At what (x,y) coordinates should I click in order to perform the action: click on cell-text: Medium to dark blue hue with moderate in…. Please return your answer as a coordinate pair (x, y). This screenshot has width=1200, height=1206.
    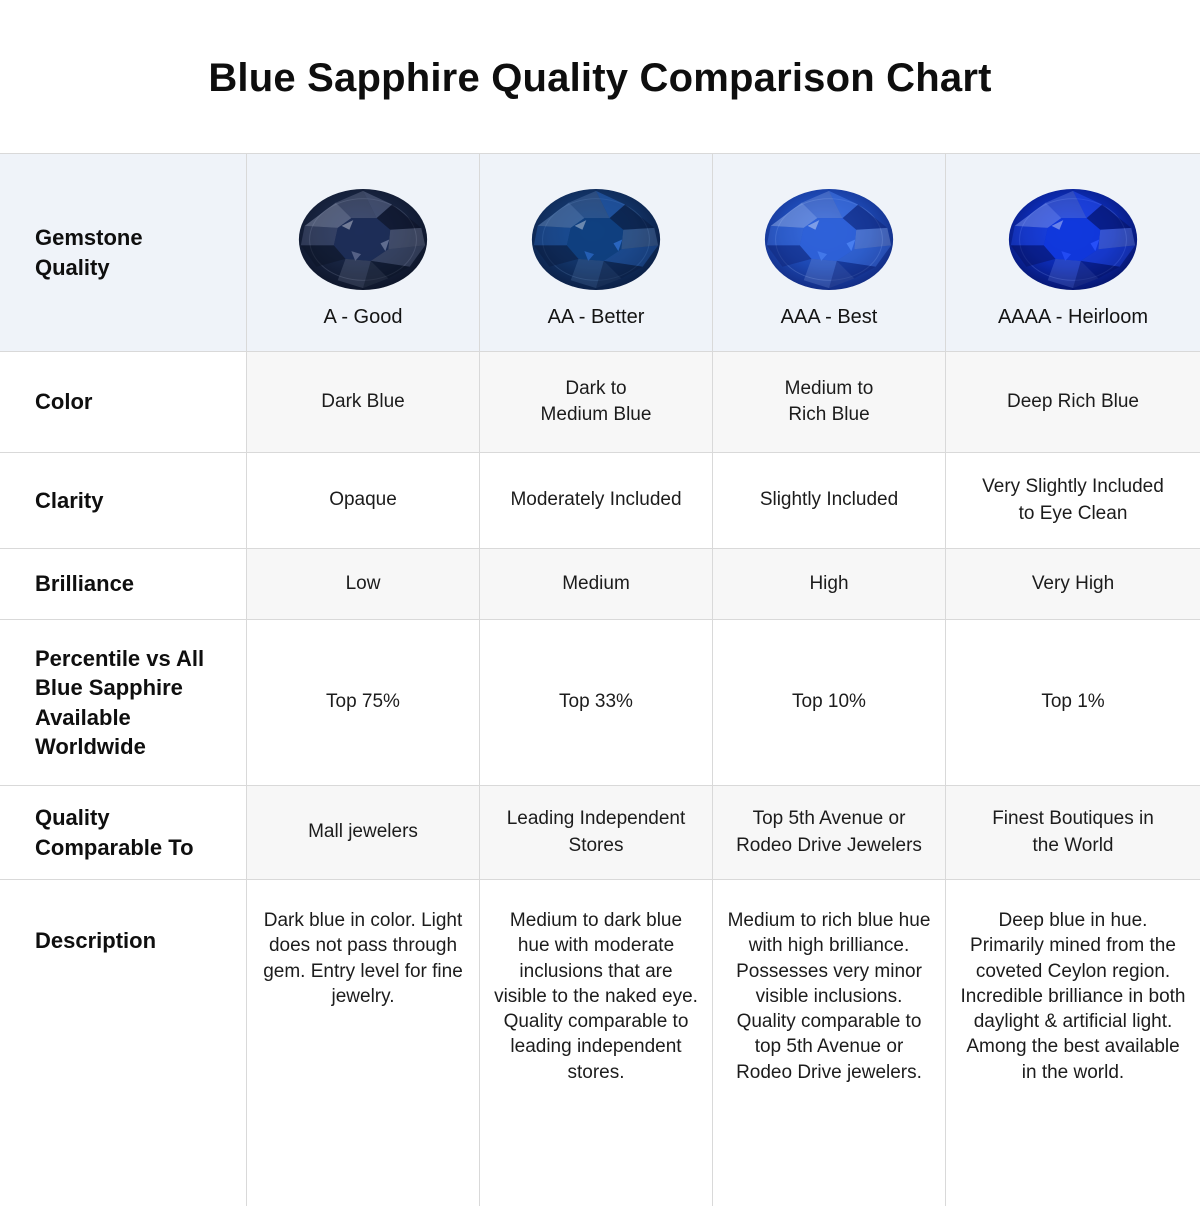
    Looking at the image, I should click on (596, 996).